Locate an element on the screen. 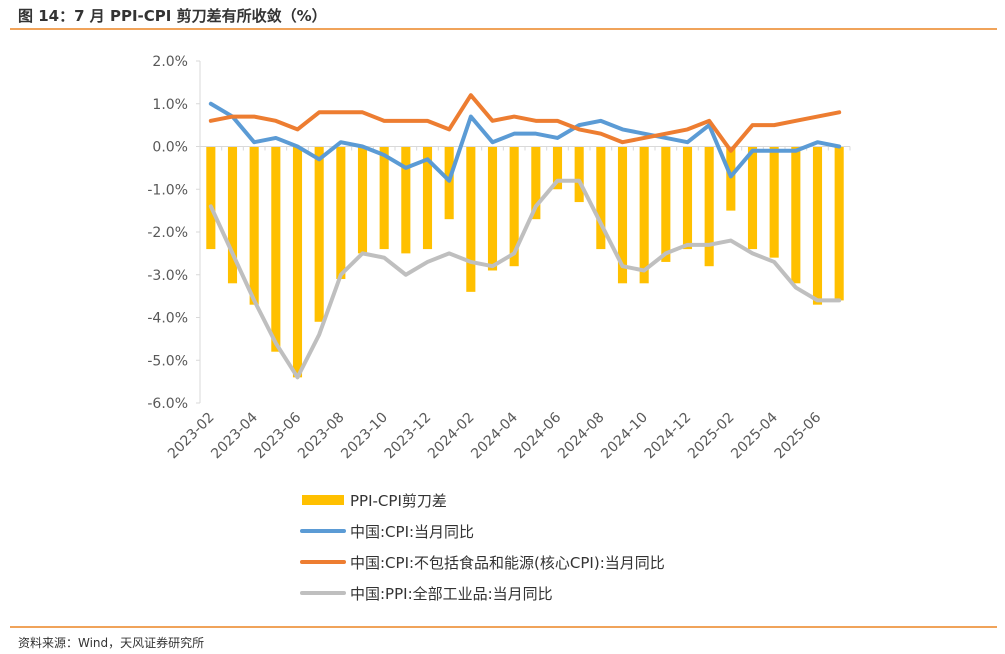 The height and width of the screenshot is (654, 1005). figure-source: 资料来源：Wind，天风证券研究所 is located at coordinates (111, 643).